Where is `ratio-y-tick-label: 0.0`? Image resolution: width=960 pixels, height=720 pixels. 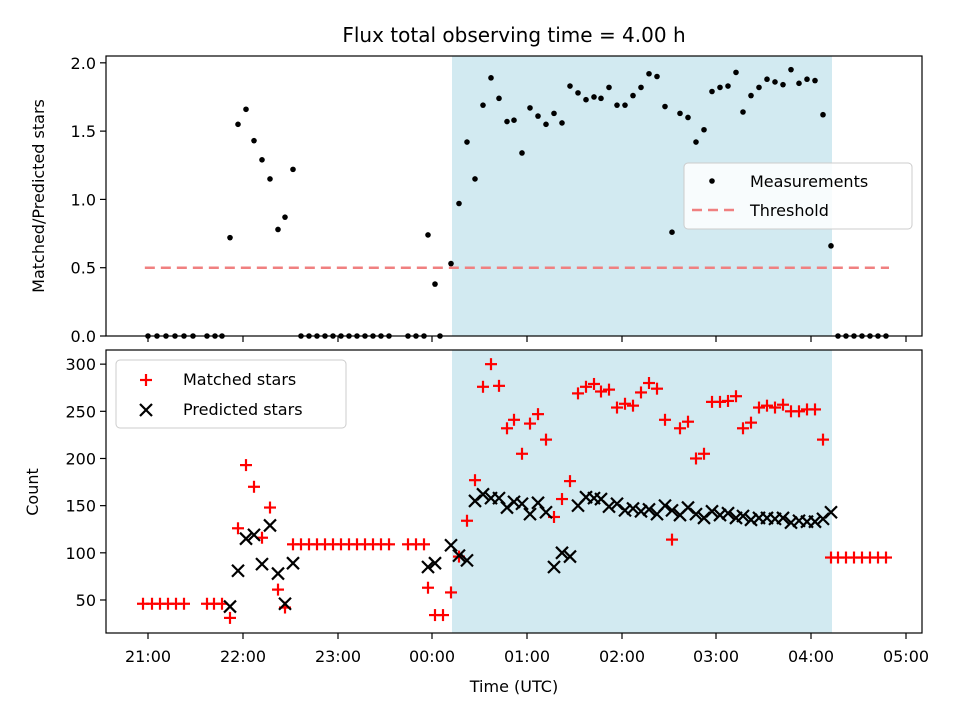 ratio-y-tick-label: 0.0 is located at coordinates (83, 336).